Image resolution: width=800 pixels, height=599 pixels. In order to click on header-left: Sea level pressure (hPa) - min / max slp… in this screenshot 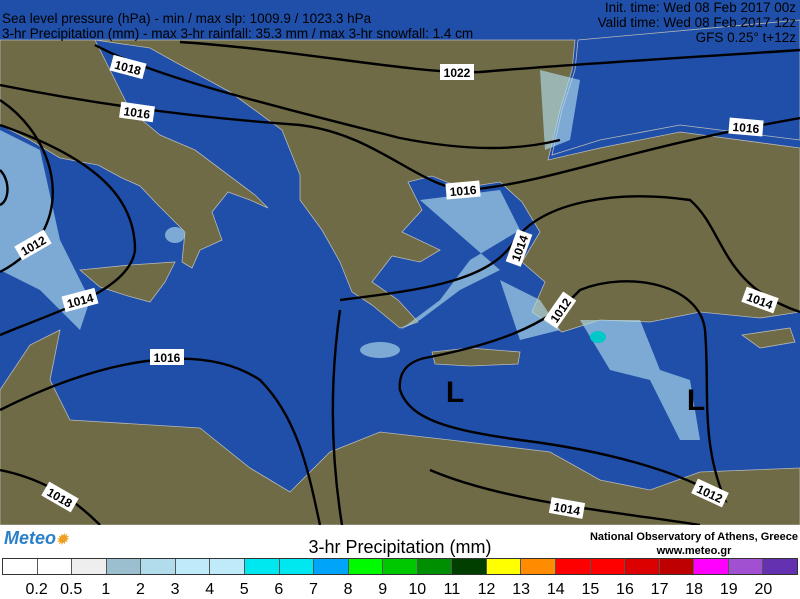, I will do `click(237, 26)`.